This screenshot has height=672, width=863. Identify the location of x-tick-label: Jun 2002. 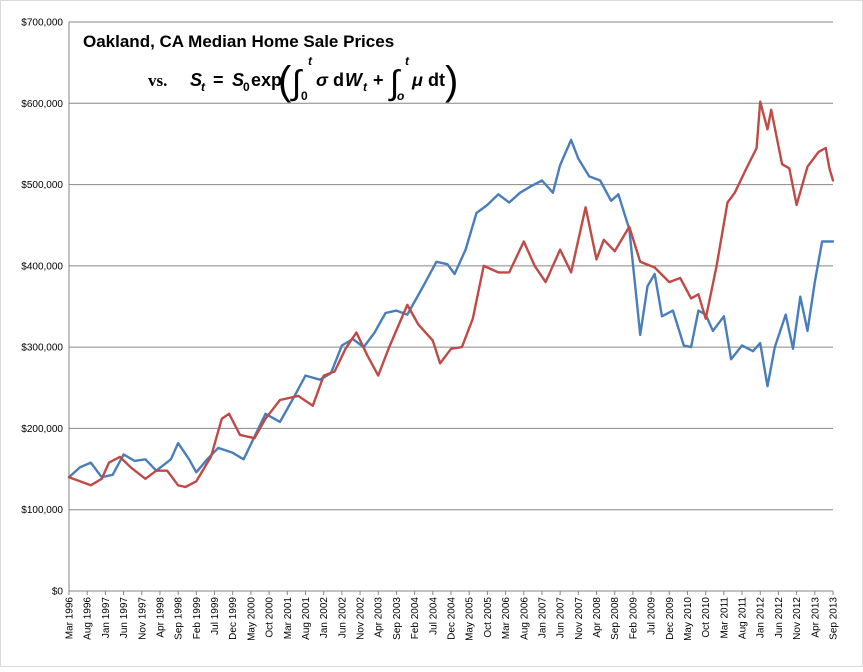
(342, 618).